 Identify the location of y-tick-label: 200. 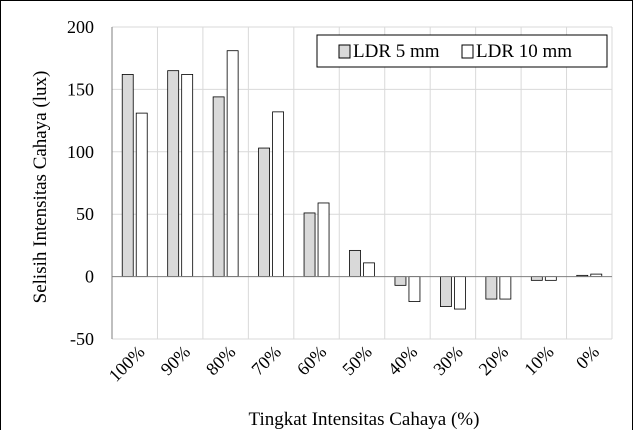
(80, 27).